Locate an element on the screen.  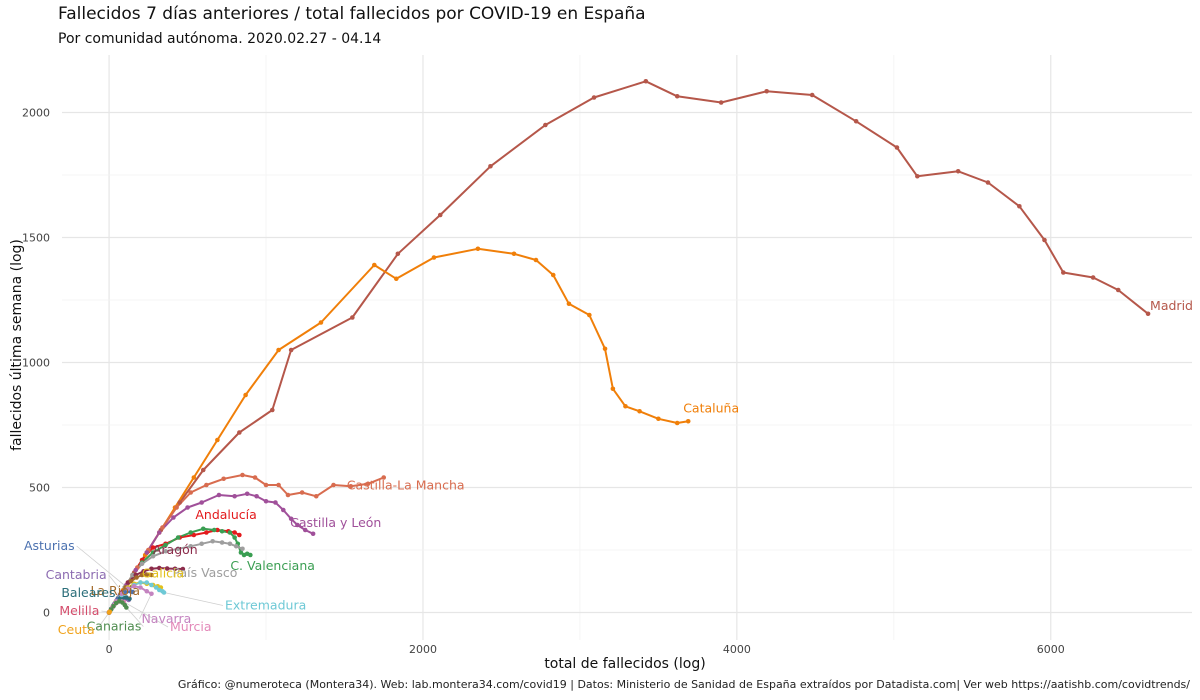
data-point-asturias is located at coordinates (132, 592).